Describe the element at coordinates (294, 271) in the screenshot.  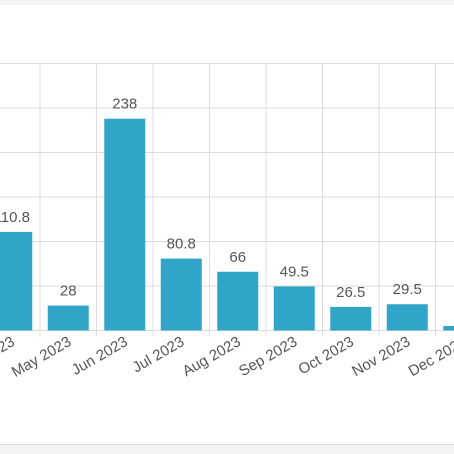
I see `value-label: 49.5` at that location.